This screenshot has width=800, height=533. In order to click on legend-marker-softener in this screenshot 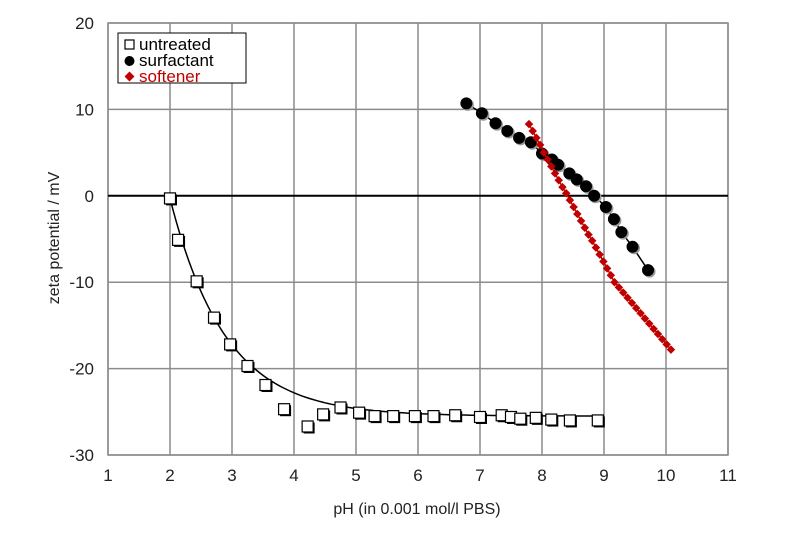, I will do `click(129, 76)`.